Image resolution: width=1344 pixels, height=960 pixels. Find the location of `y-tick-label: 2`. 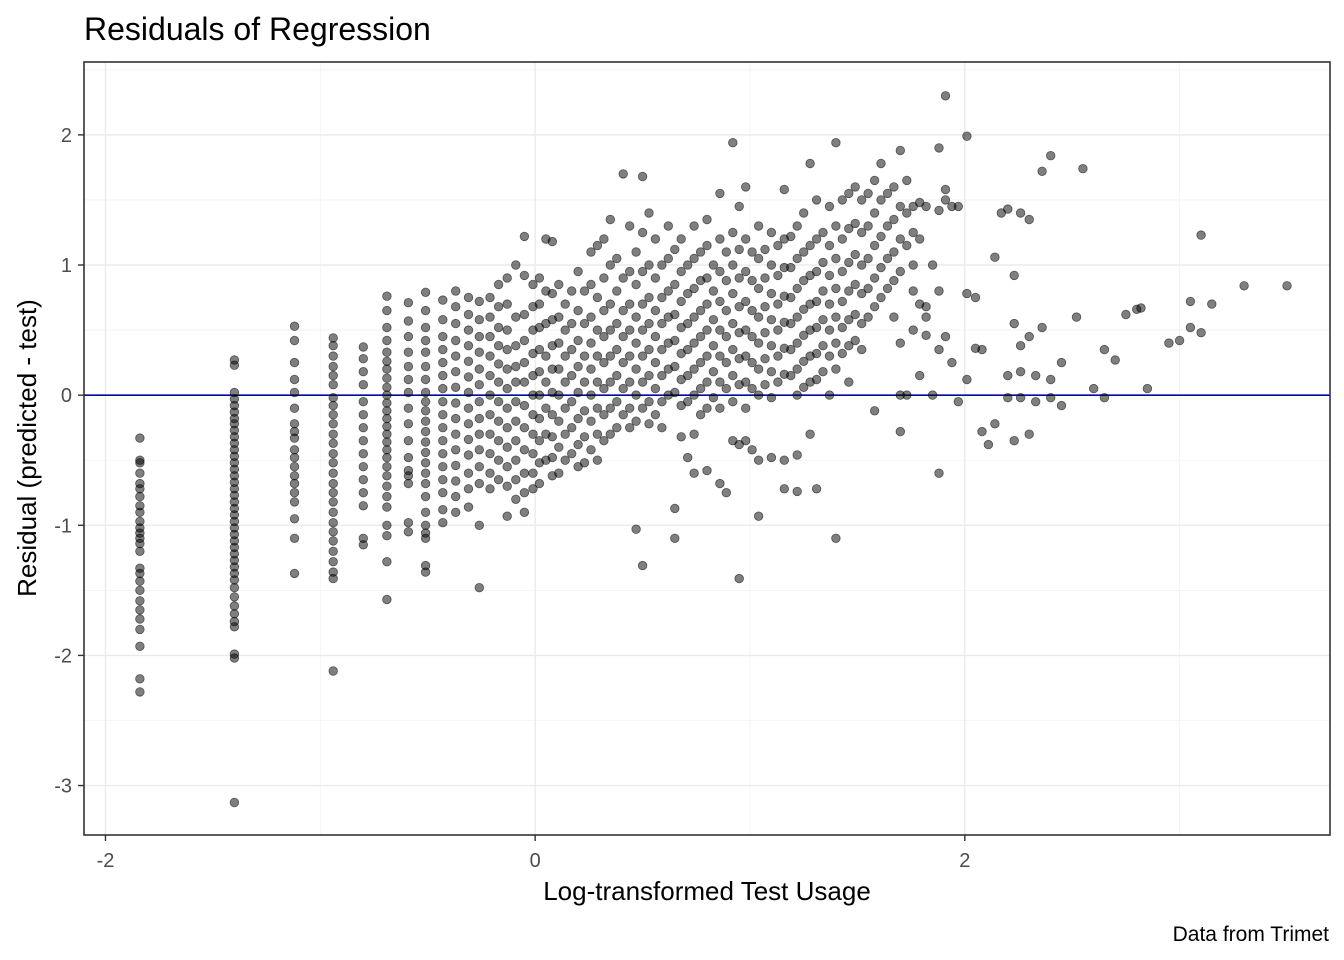

y-tick-label: 2 is located at coordinates (66, 136).